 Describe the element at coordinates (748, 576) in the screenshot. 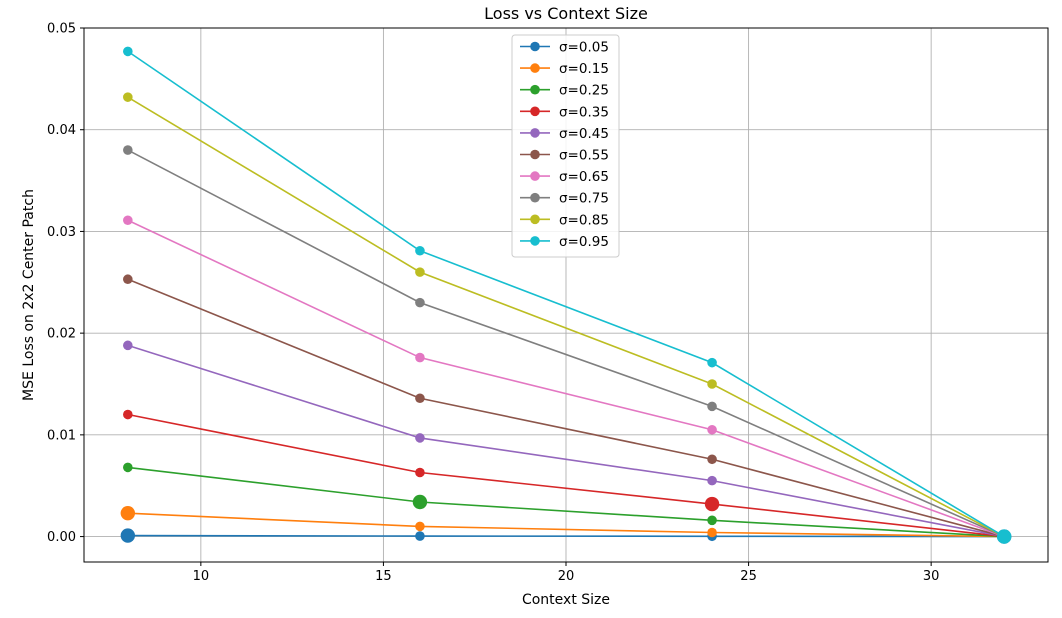

I see `x-tick-label: 25` at that location.